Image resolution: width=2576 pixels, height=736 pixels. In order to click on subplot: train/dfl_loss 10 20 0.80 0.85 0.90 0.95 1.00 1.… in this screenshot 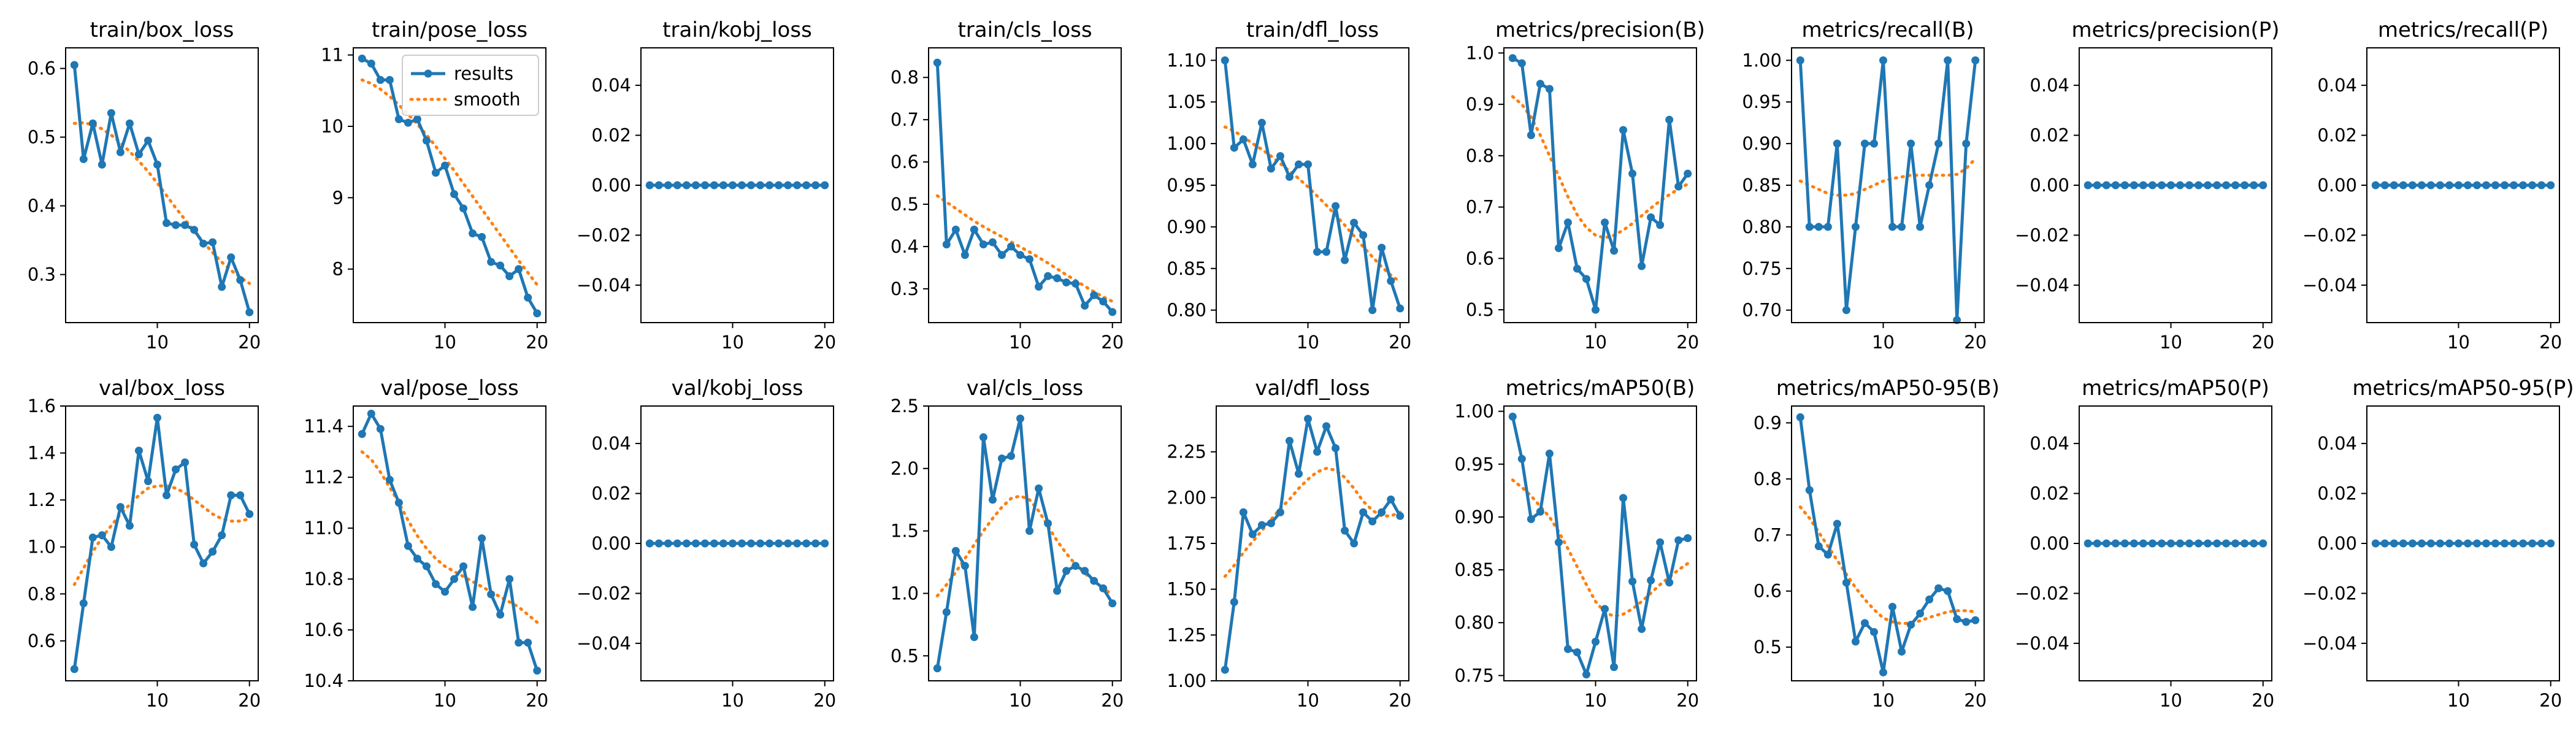, I will do `click(1289, 185)`.